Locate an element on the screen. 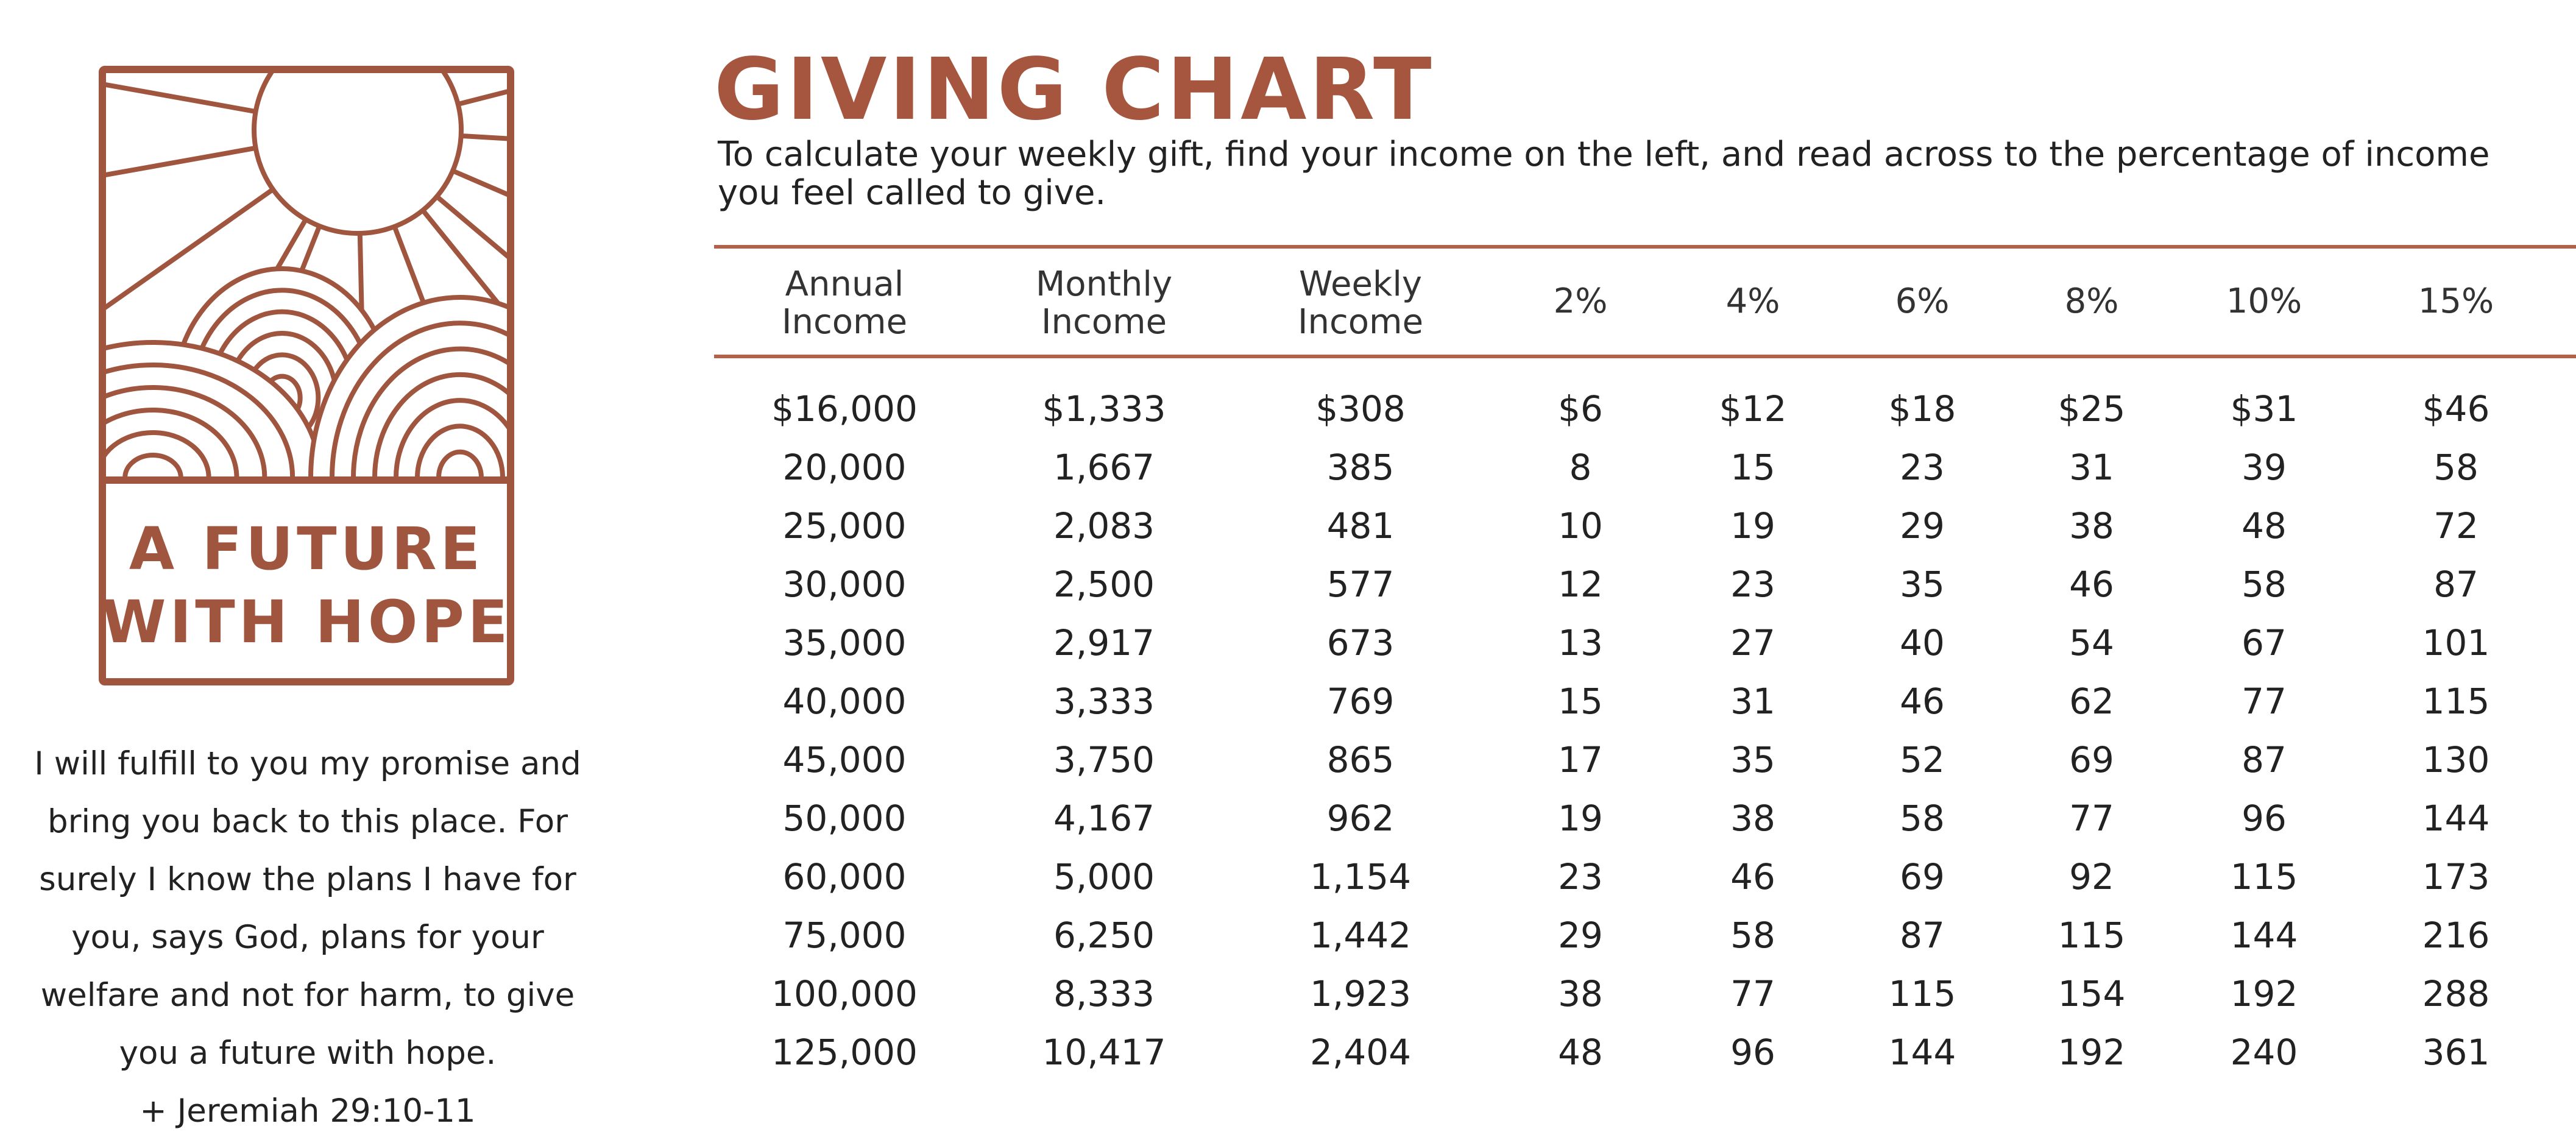 Image resolution: width=2576 pixels, height=1140 pixels. column-header-line: 2% is located at coordinates (1580, 301).